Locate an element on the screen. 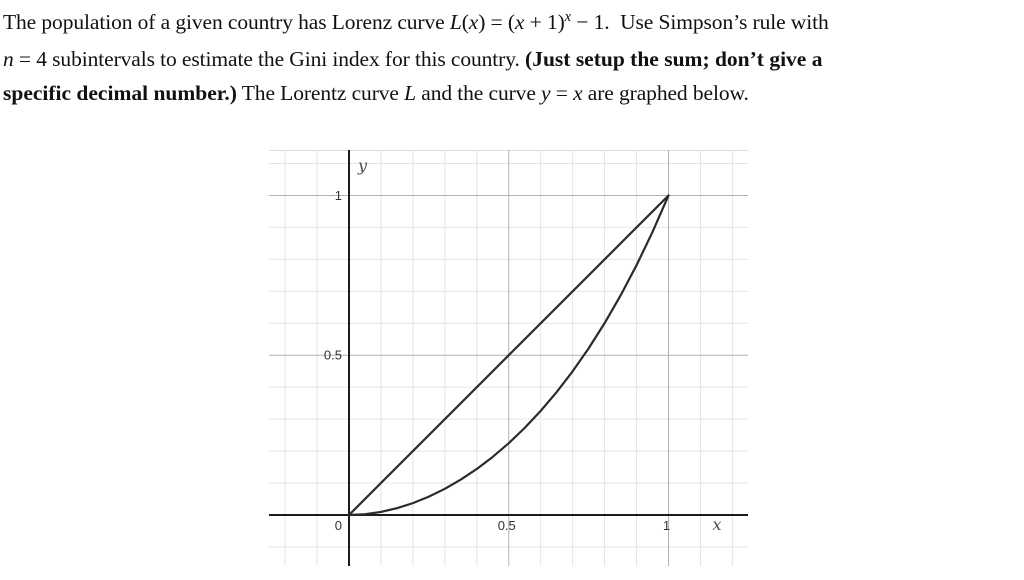 The width and height of the screenshot is (1024, 580). origin-tick-label: 0 is located at coordinates (338, 525).